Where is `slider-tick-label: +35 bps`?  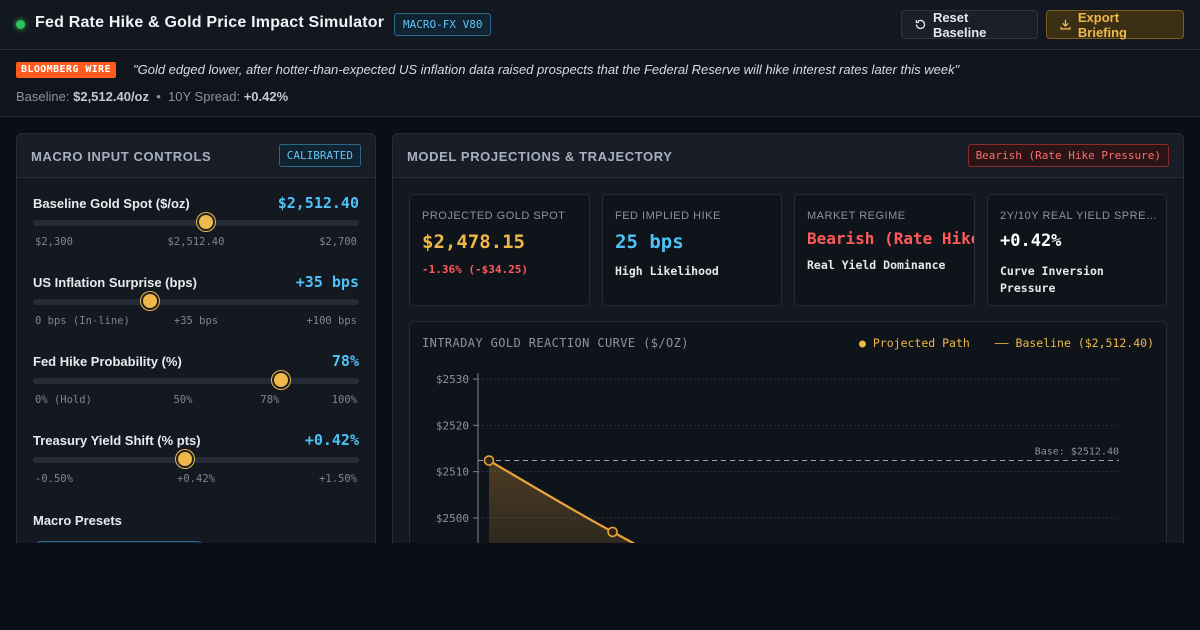
slider-tick-label: +35 bps is located at coordinates (196, 321).